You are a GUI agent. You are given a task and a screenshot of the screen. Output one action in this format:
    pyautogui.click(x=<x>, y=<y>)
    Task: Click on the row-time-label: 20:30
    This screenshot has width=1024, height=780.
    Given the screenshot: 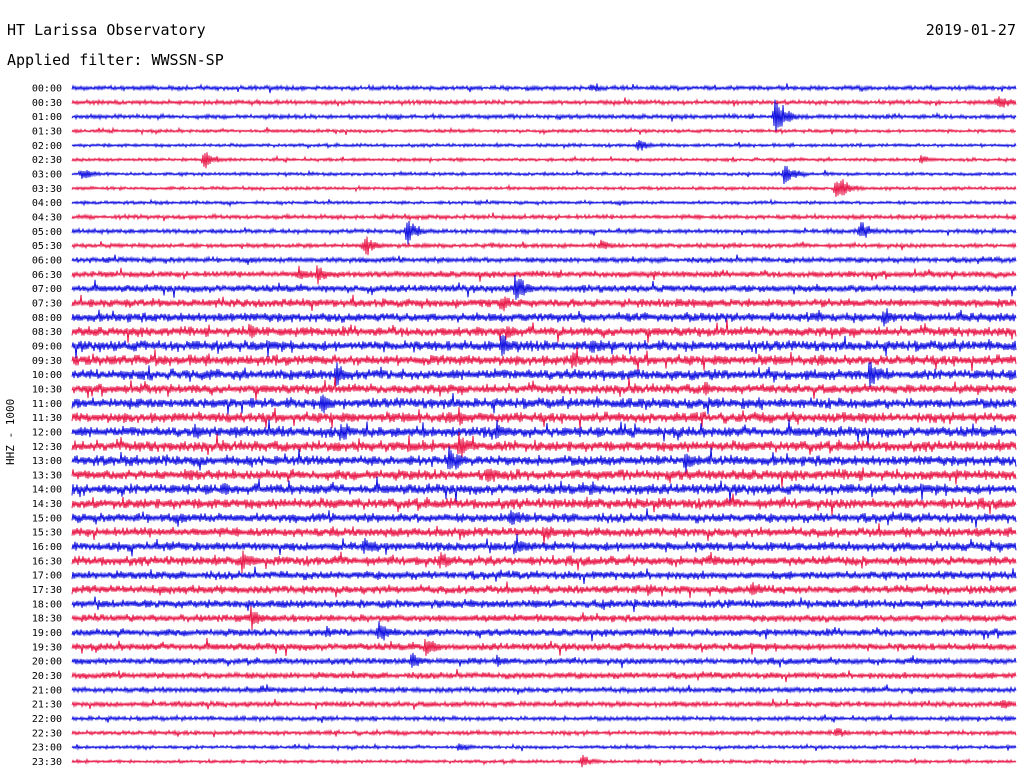 What is the action you would take?
    pyautogui.click(x=47, y=676)
    